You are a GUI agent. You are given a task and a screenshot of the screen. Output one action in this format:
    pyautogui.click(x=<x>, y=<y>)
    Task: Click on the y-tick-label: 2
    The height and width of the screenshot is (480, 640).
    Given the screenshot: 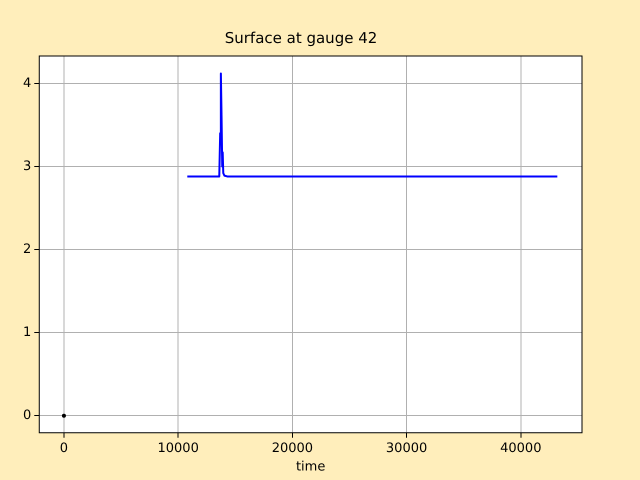 What is the action you would take?
    pyautogui.click(x=27, y=249)
    